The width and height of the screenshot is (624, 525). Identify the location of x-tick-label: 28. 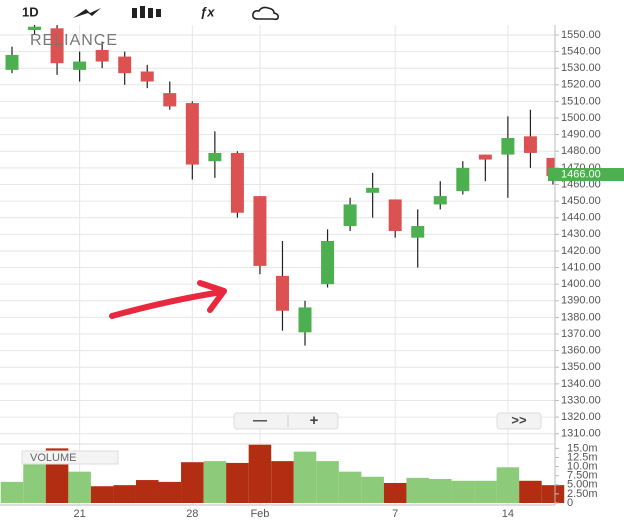
(192, 514).